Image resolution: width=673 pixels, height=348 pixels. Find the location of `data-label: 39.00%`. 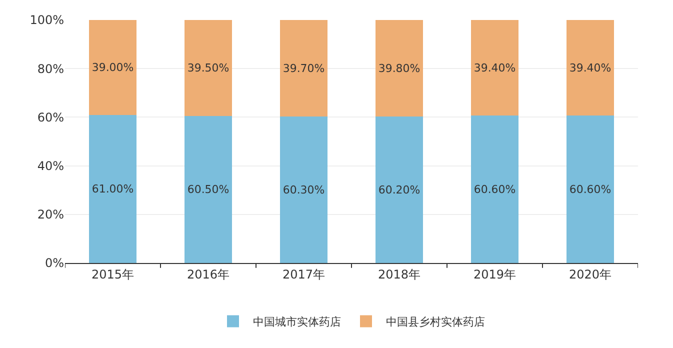

data-label: 39.00% is located at coordinates (113, 67).